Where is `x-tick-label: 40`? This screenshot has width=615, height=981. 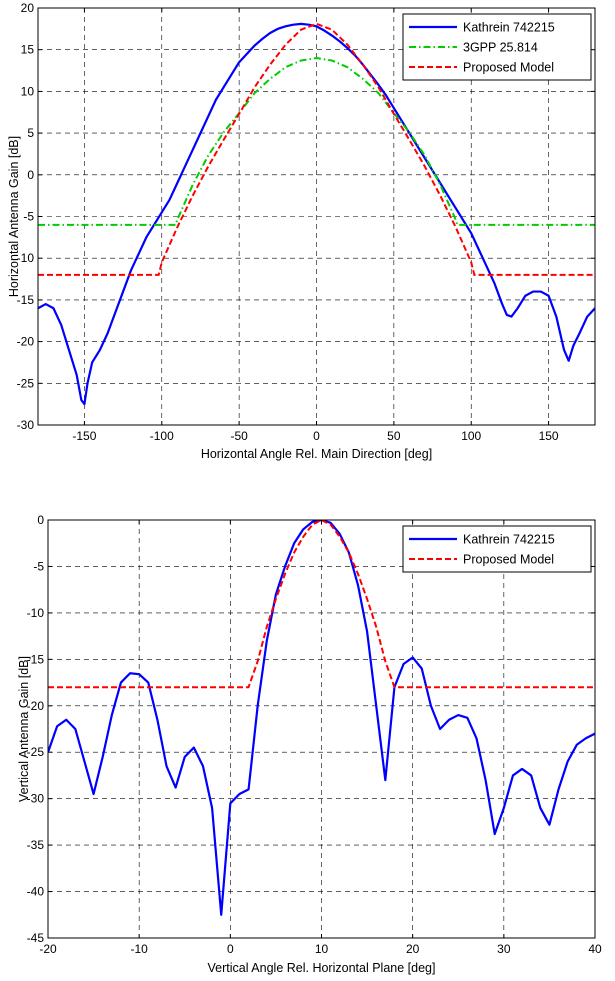
x-tick-label: 40 is located at coordinates (595, 949).